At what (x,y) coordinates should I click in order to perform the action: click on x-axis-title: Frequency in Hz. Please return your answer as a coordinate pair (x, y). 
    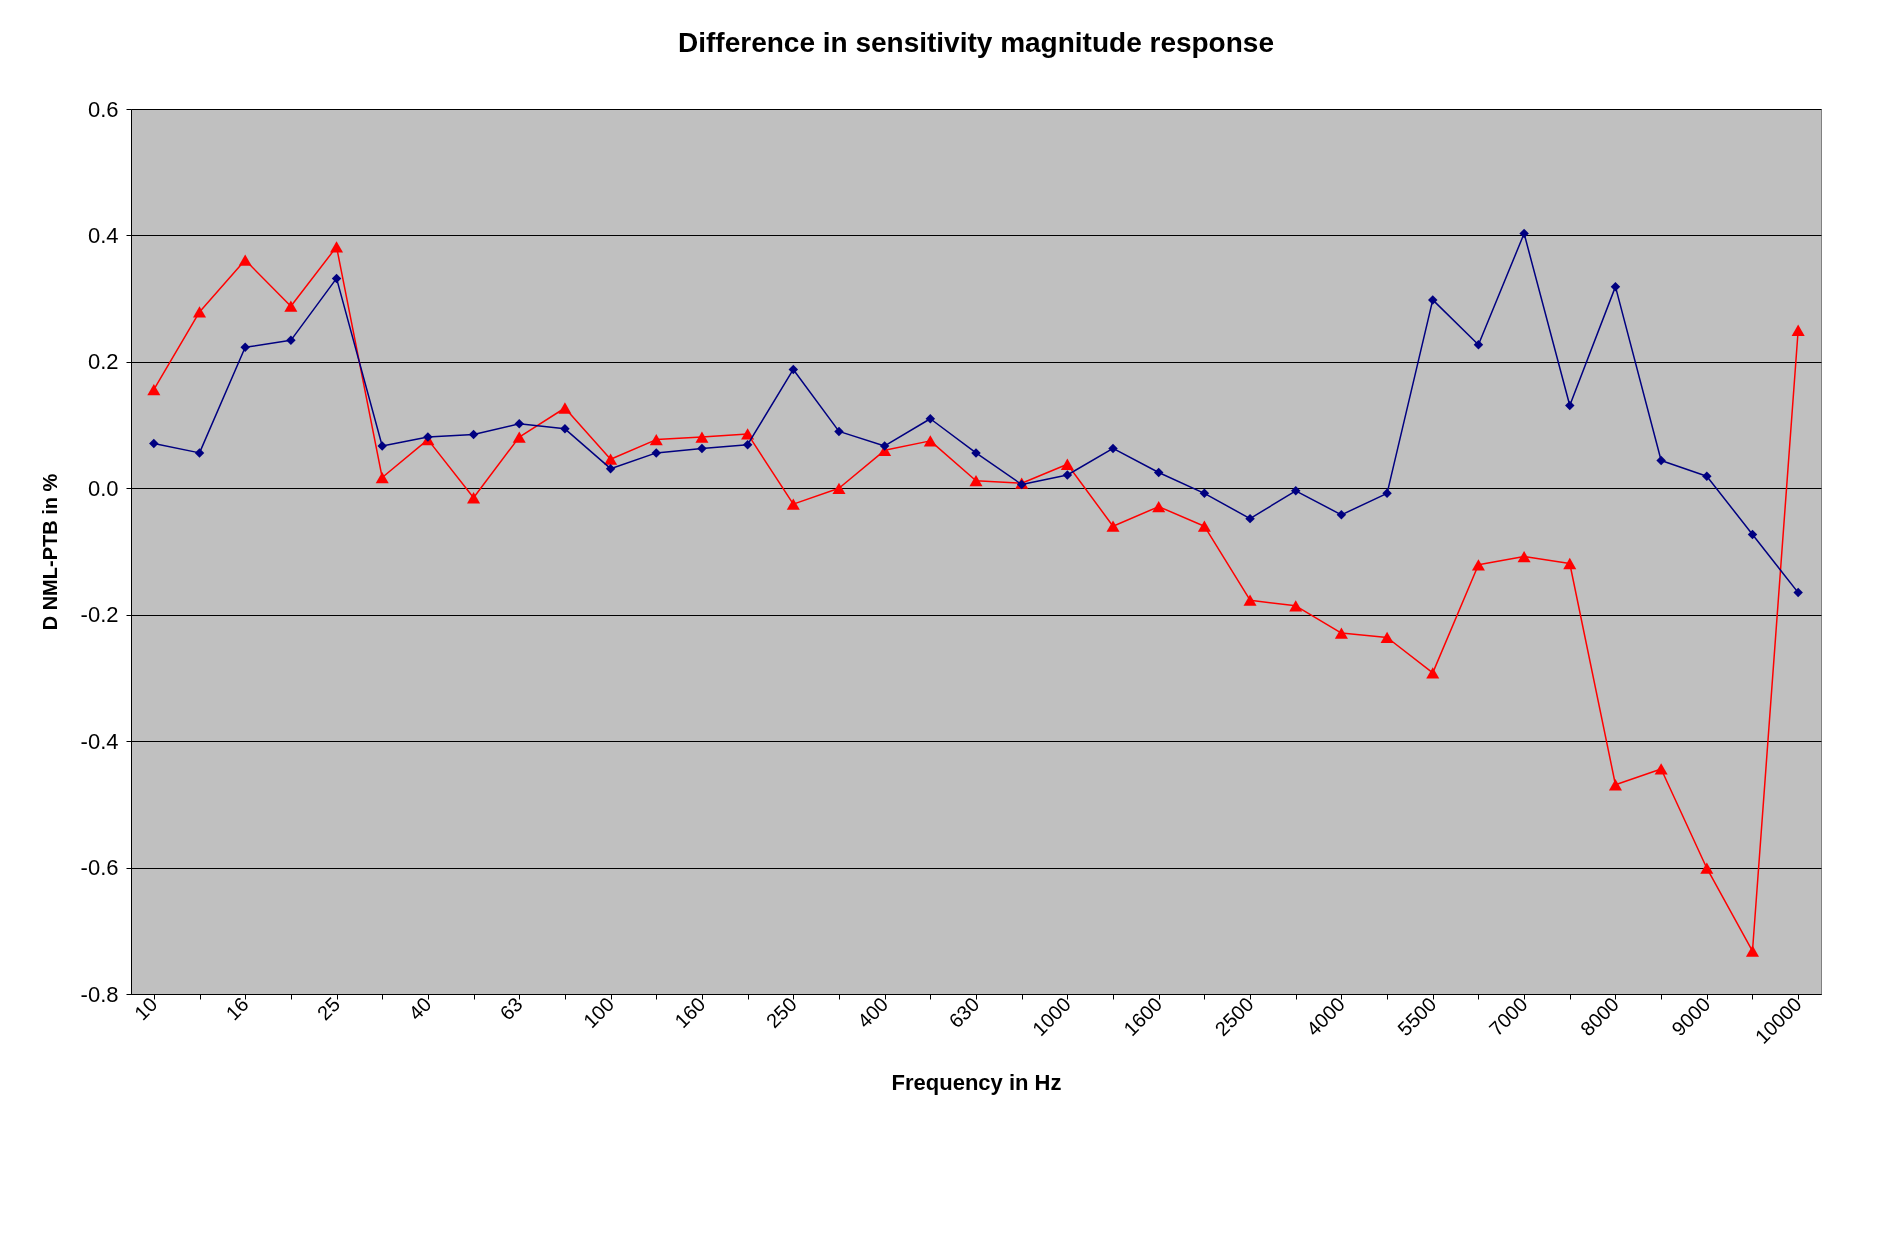
    Looking at the image, I should click on (976, 1082).